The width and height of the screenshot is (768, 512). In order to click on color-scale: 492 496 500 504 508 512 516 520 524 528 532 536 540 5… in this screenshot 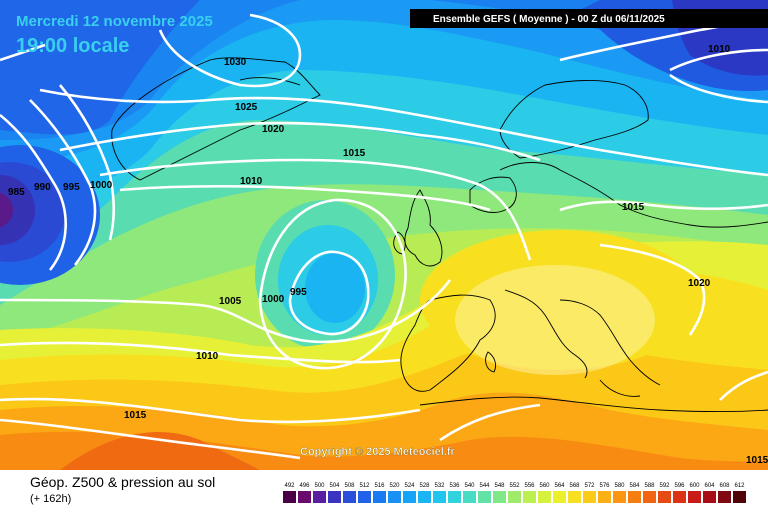, I will do `click(514, 493)`.